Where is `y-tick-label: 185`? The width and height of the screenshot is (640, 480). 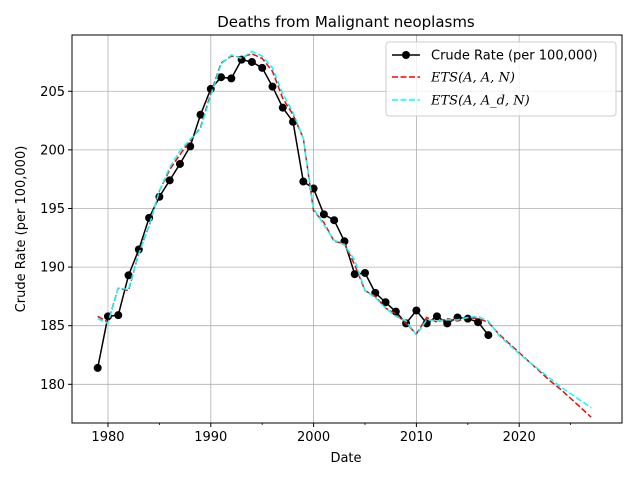
y-tick-label: 185 is located at coordinates (52, 326).